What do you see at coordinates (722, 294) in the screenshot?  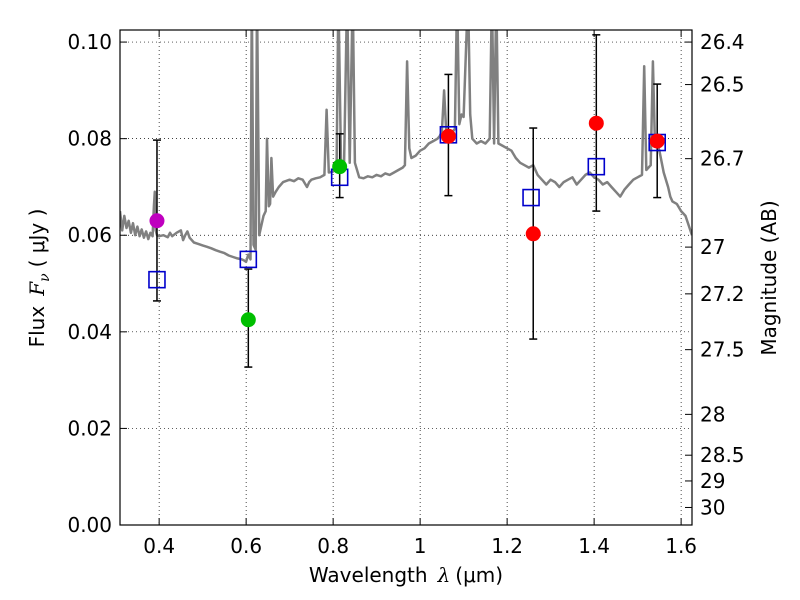 I see `mag-tick-label: 27.2` at bounding box center [722, 294].